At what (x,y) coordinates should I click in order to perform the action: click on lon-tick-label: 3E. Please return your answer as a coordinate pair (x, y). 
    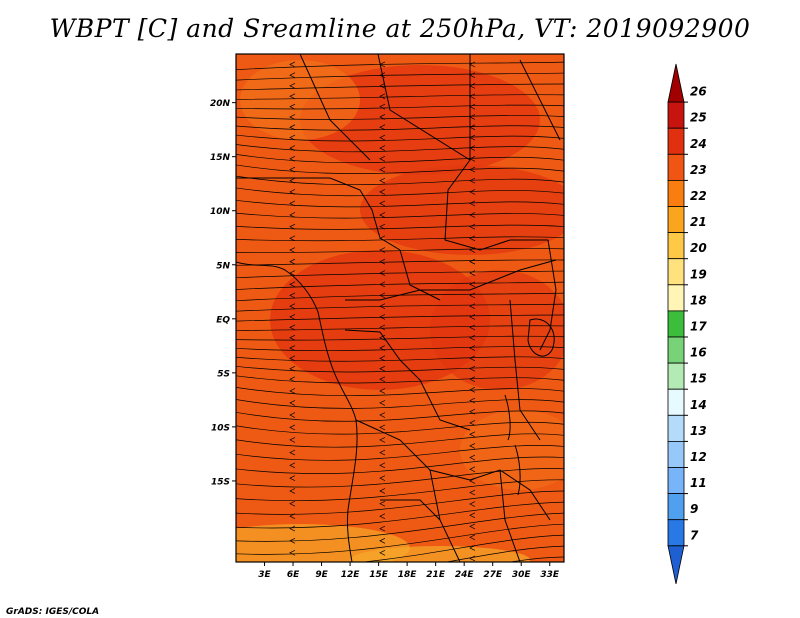
    Looking at the image, I should click on (264, 575).